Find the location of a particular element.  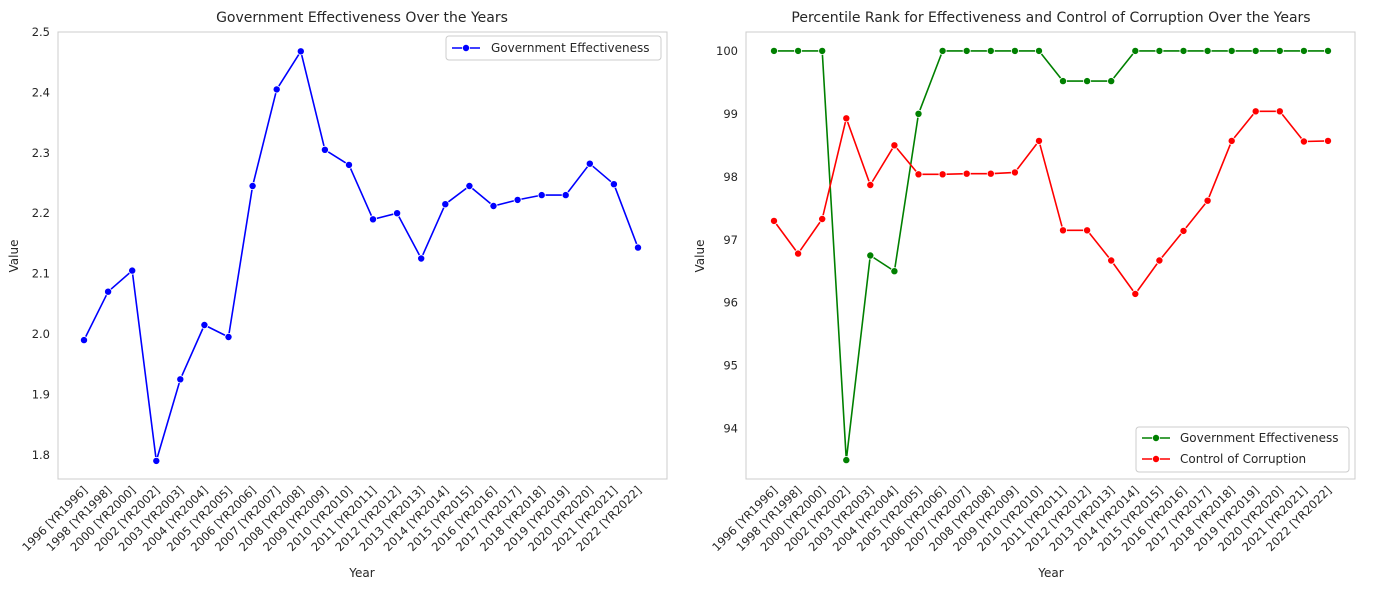

chart-right-legend-box is located at coordinates (1242, 449).